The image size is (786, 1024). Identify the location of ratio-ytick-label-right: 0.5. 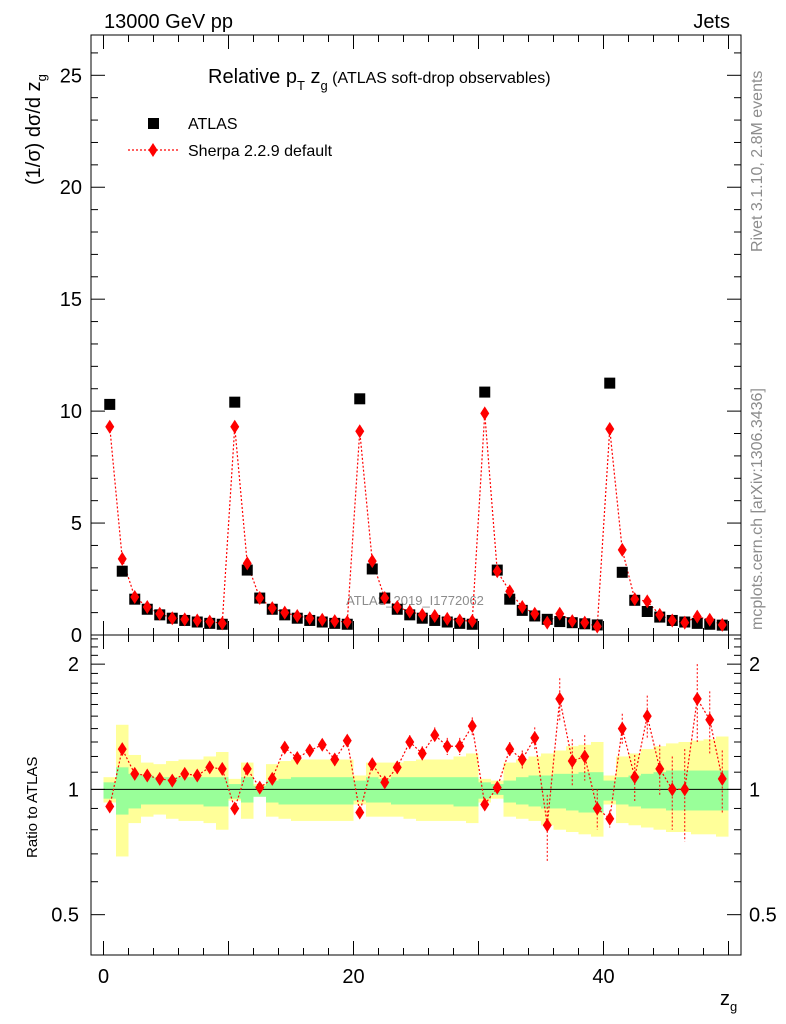
(763, 916).